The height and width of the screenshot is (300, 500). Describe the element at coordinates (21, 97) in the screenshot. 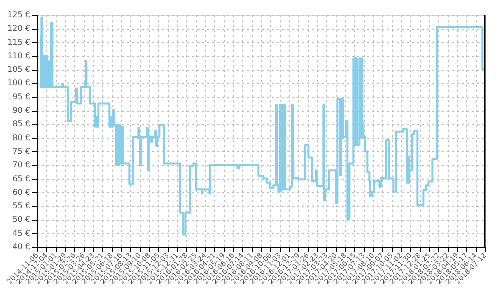

I see `y-tick-label: 95 €` at that location.